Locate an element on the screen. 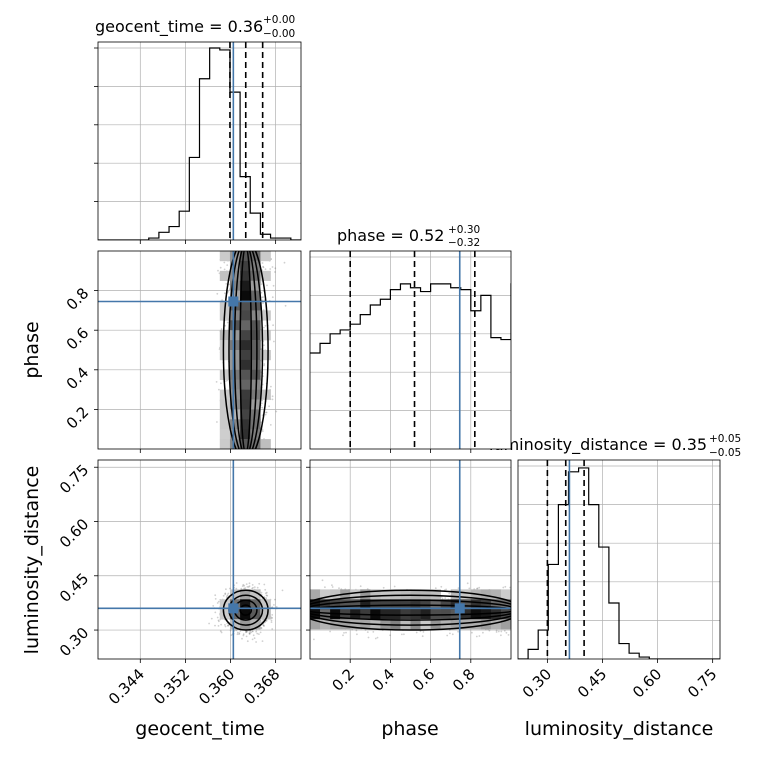  title-luminosity-distance-sub: −0.05 is located at coordinates (725, 453).